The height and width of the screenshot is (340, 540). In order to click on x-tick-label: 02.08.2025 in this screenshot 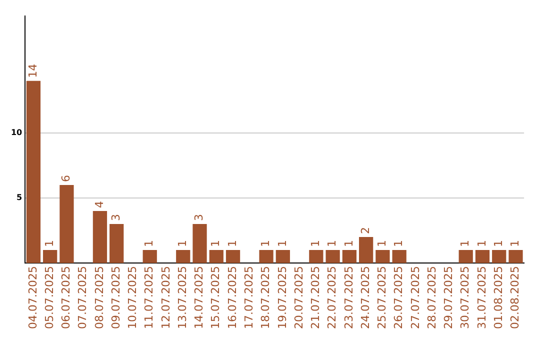, I will do `click(515, 298)`.